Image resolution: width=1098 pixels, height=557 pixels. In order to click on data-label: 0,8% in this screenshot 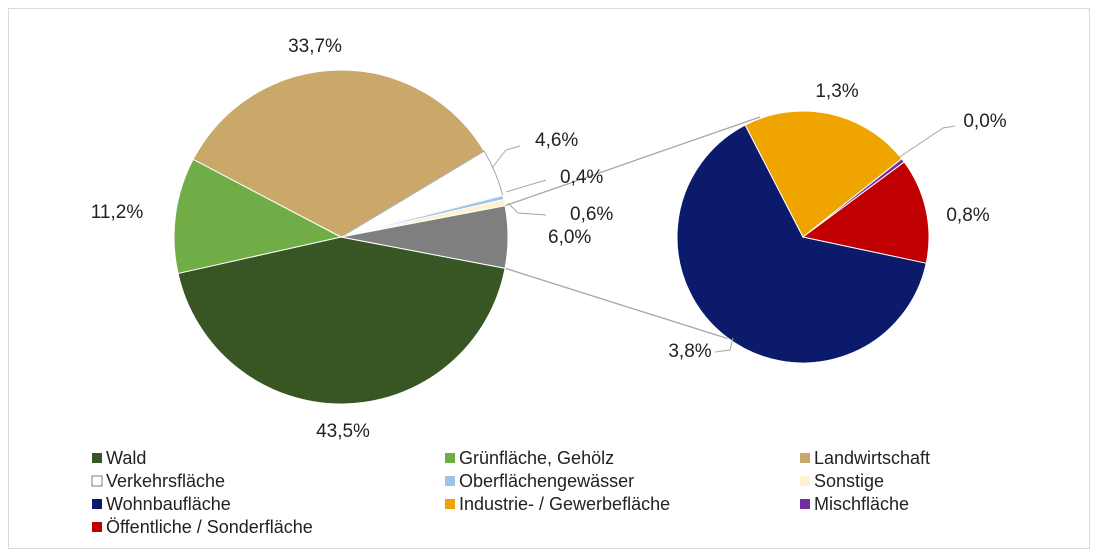, I will do `click(967, 215)`.